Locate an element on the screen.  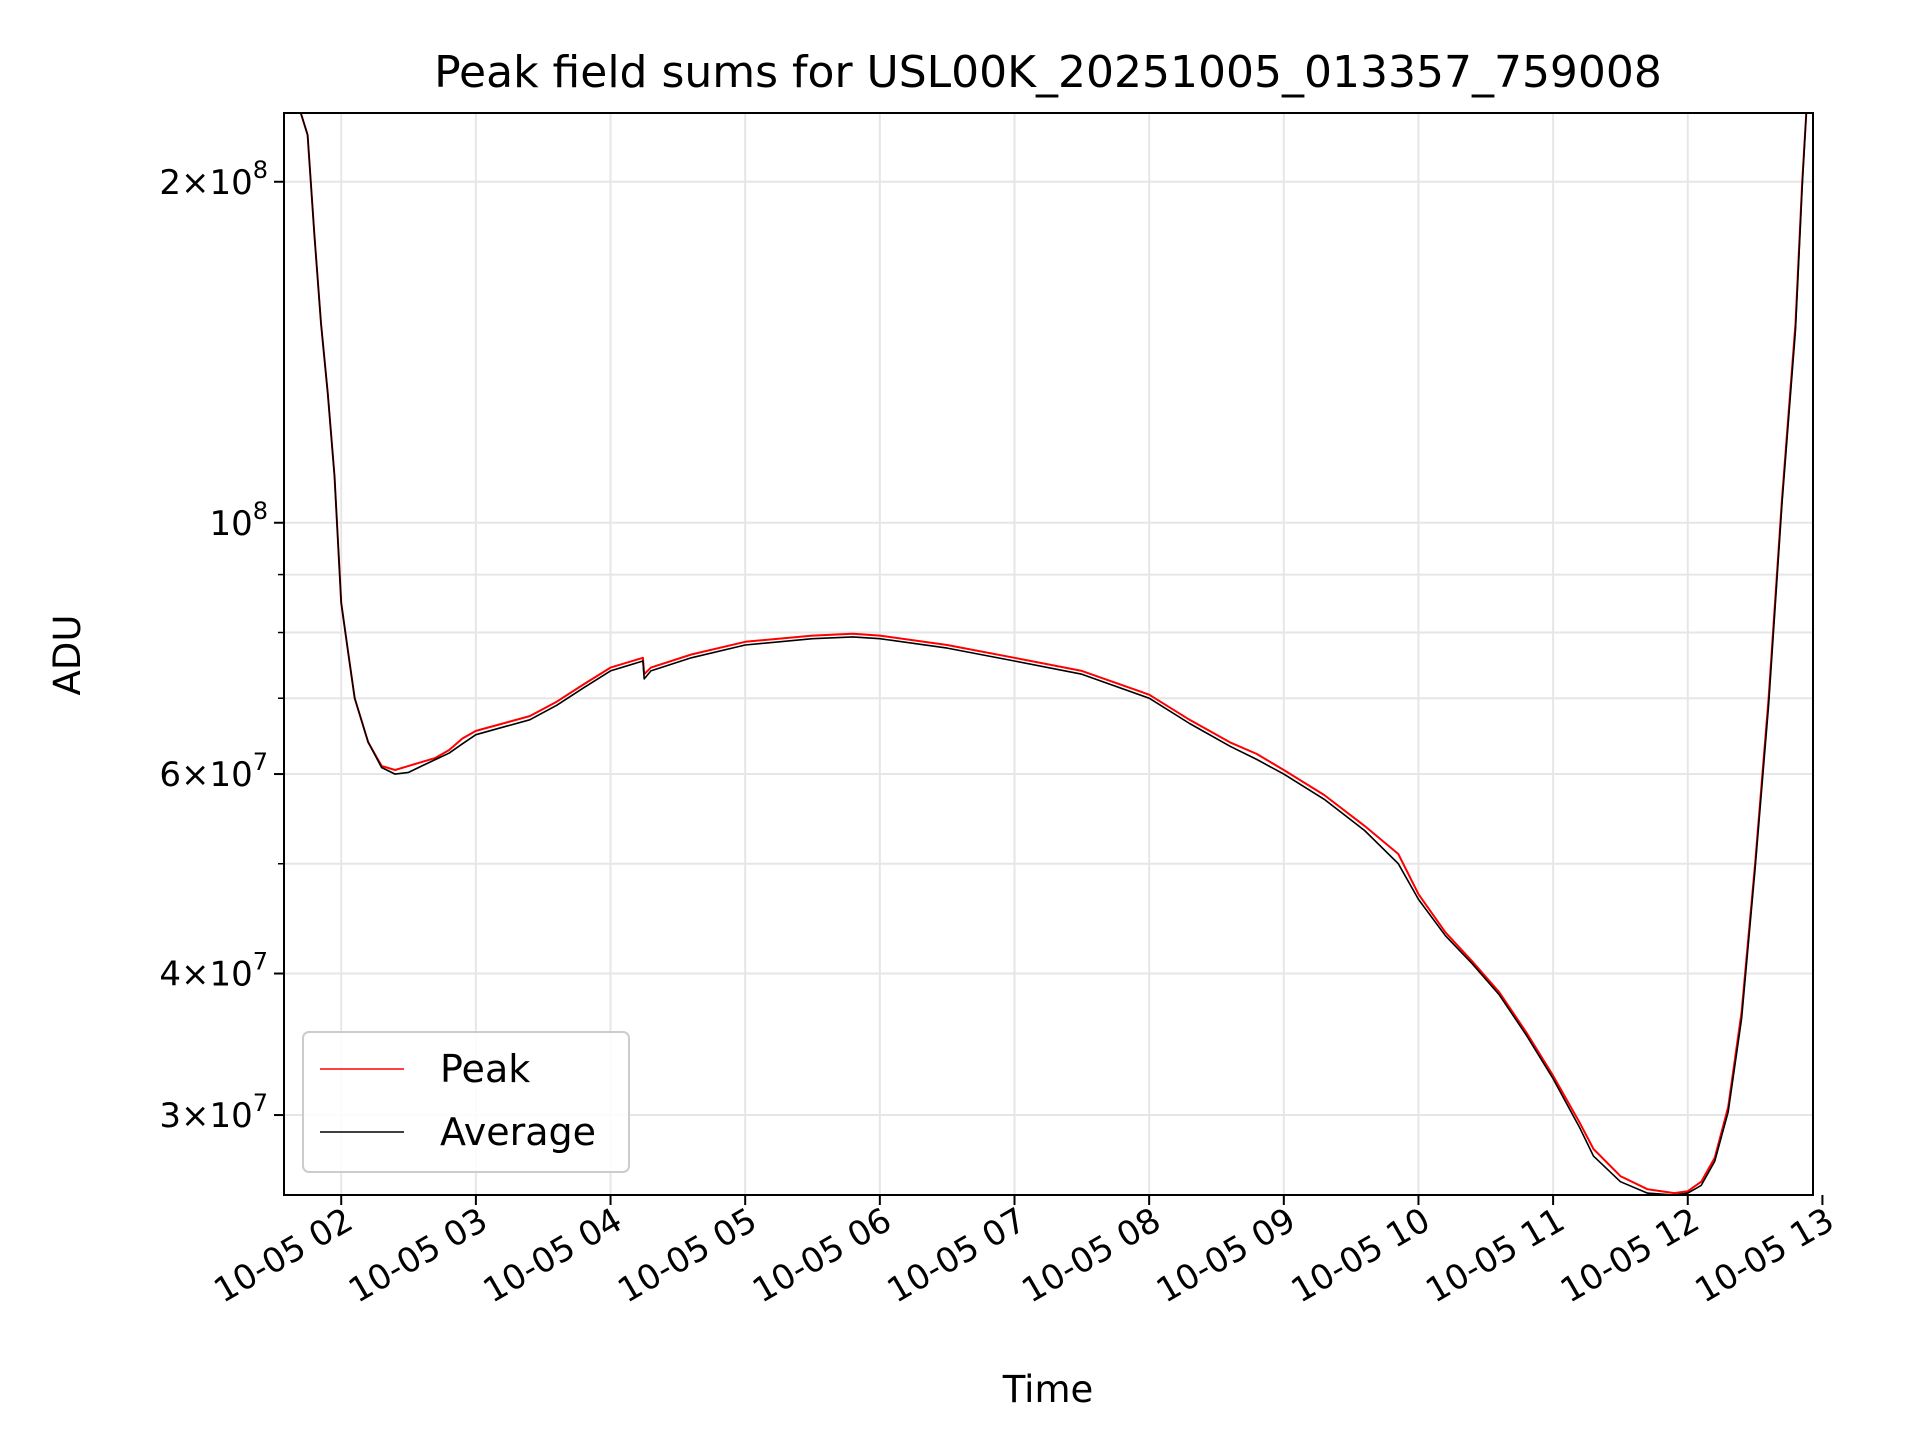
y-tick-label: 2×108 is located at coordinates (213, 179).